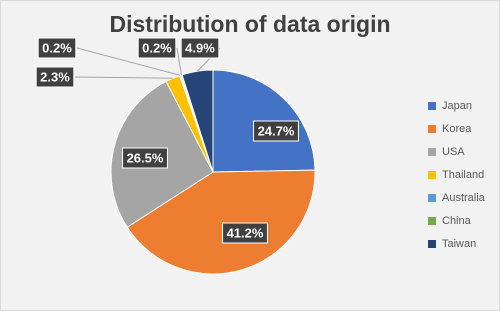 This screenshot has width=500, height=311. What do you see at coordinates (457, 129) in the screenshot?
I see `legend-label: Korea` at bounding box center [457, 129].